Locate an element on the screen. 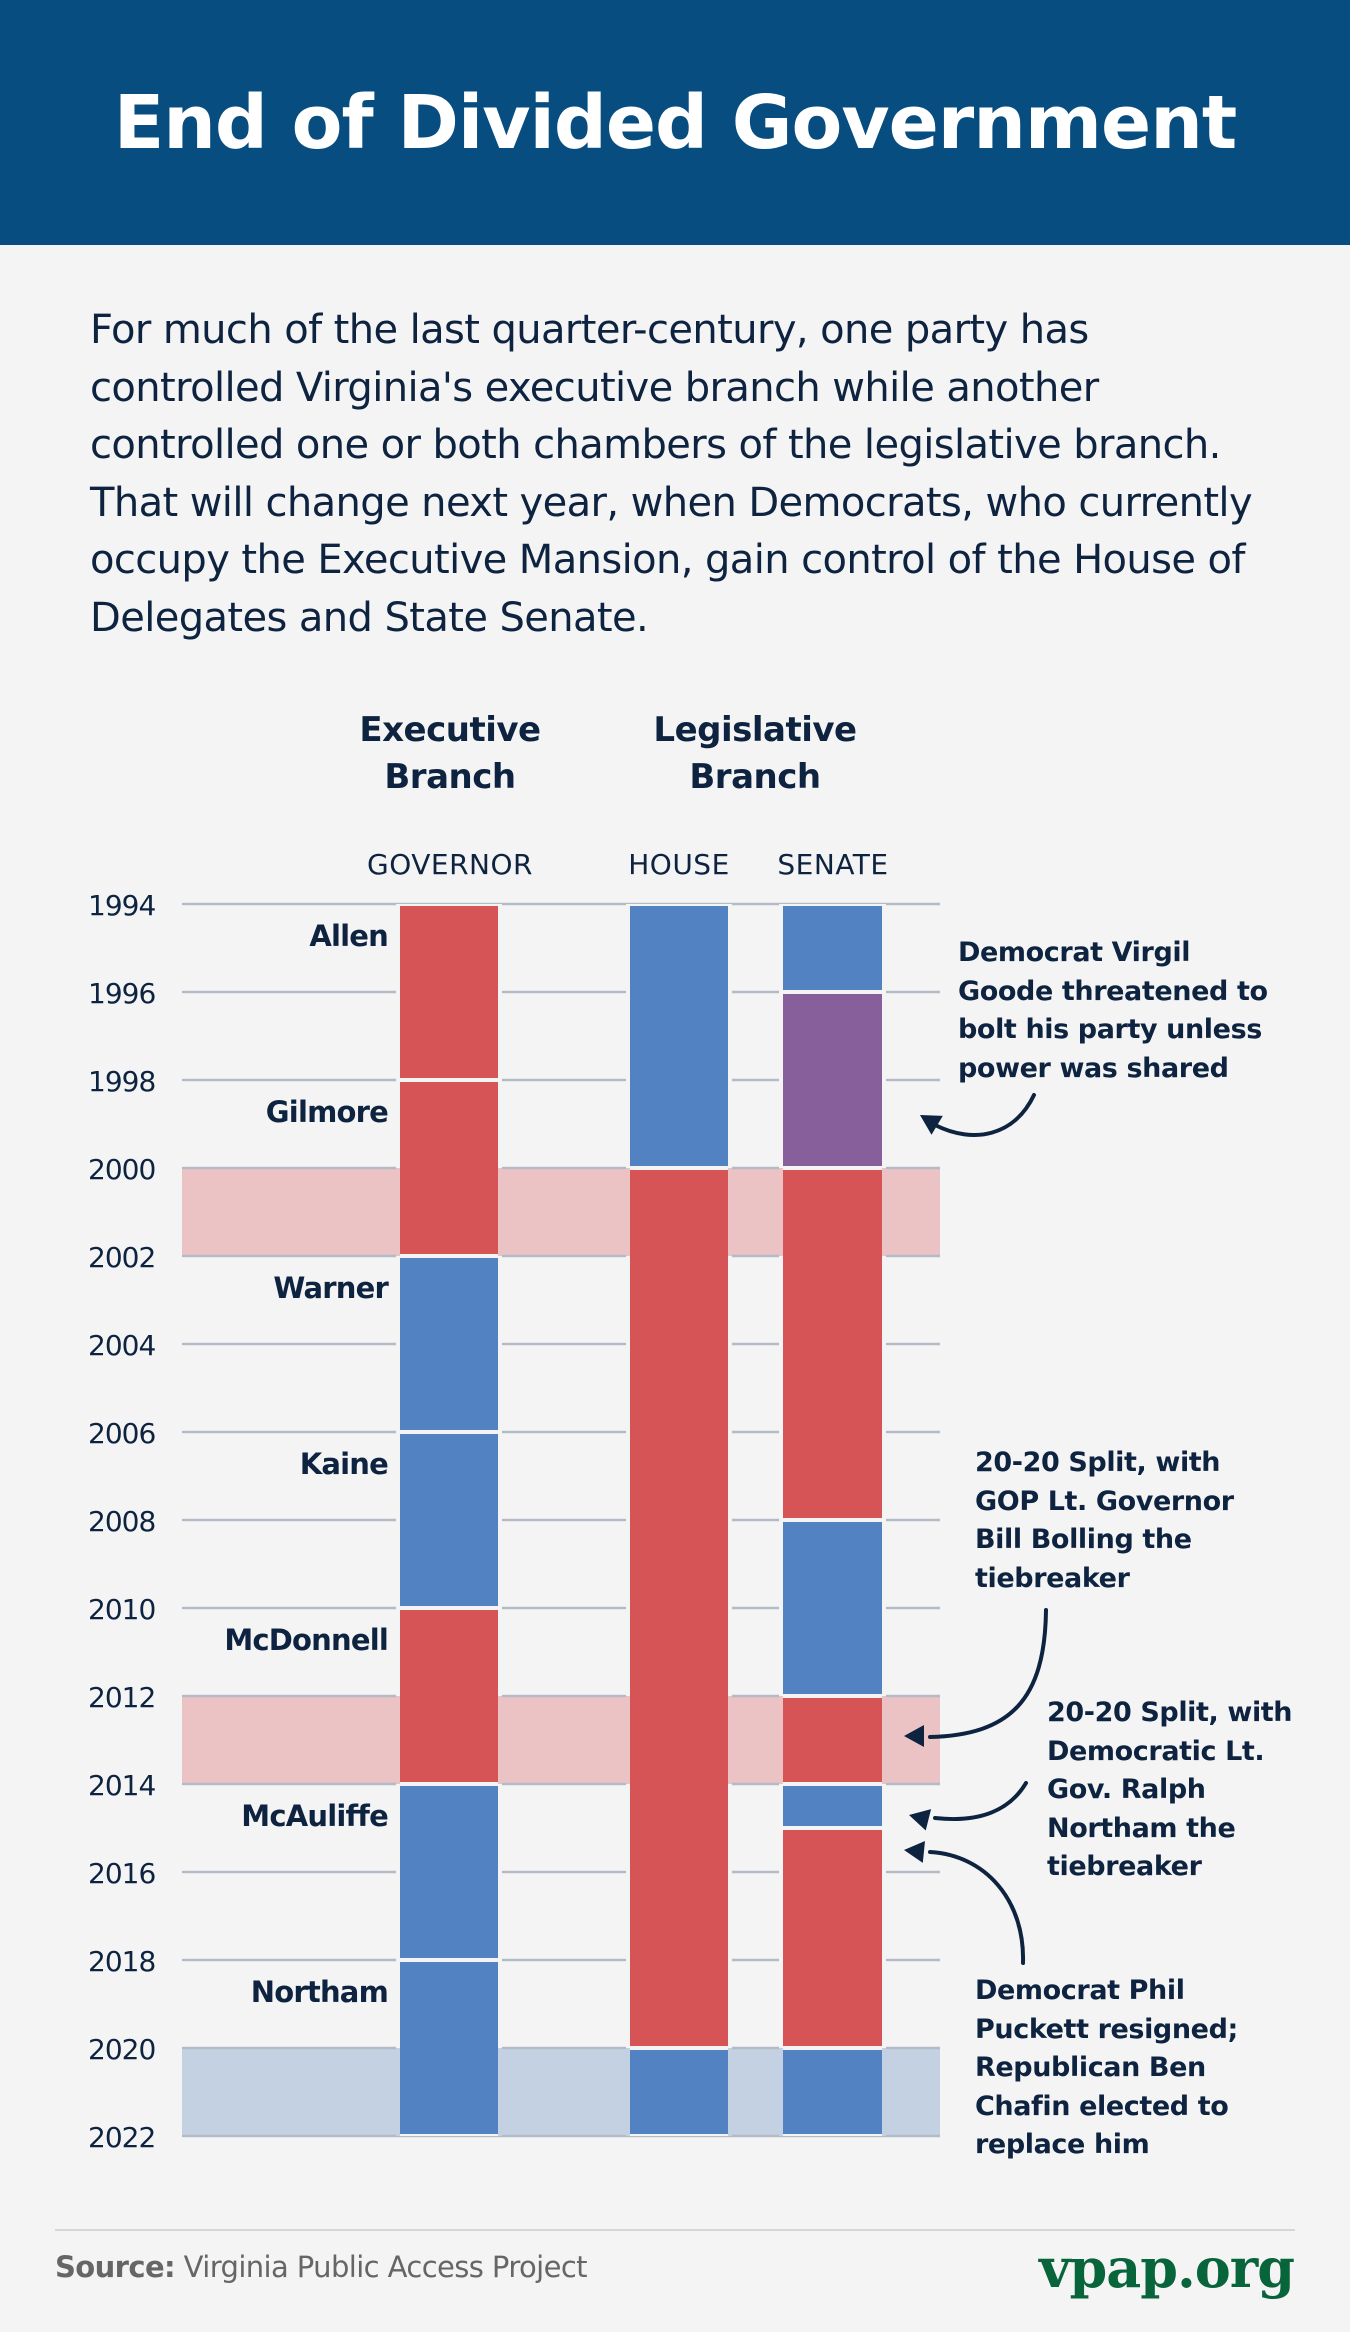 The height and width of the screenshot is (2332, 1350). page-title: End of Divided Government is located at coordinates (675, 122).